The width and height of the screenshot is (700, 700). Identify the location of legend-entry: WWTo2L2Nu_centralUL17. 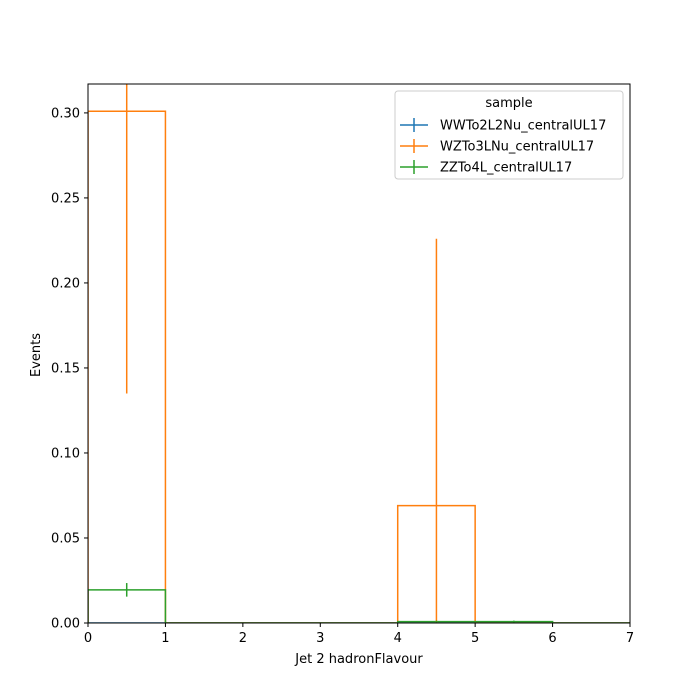
(503, 126).